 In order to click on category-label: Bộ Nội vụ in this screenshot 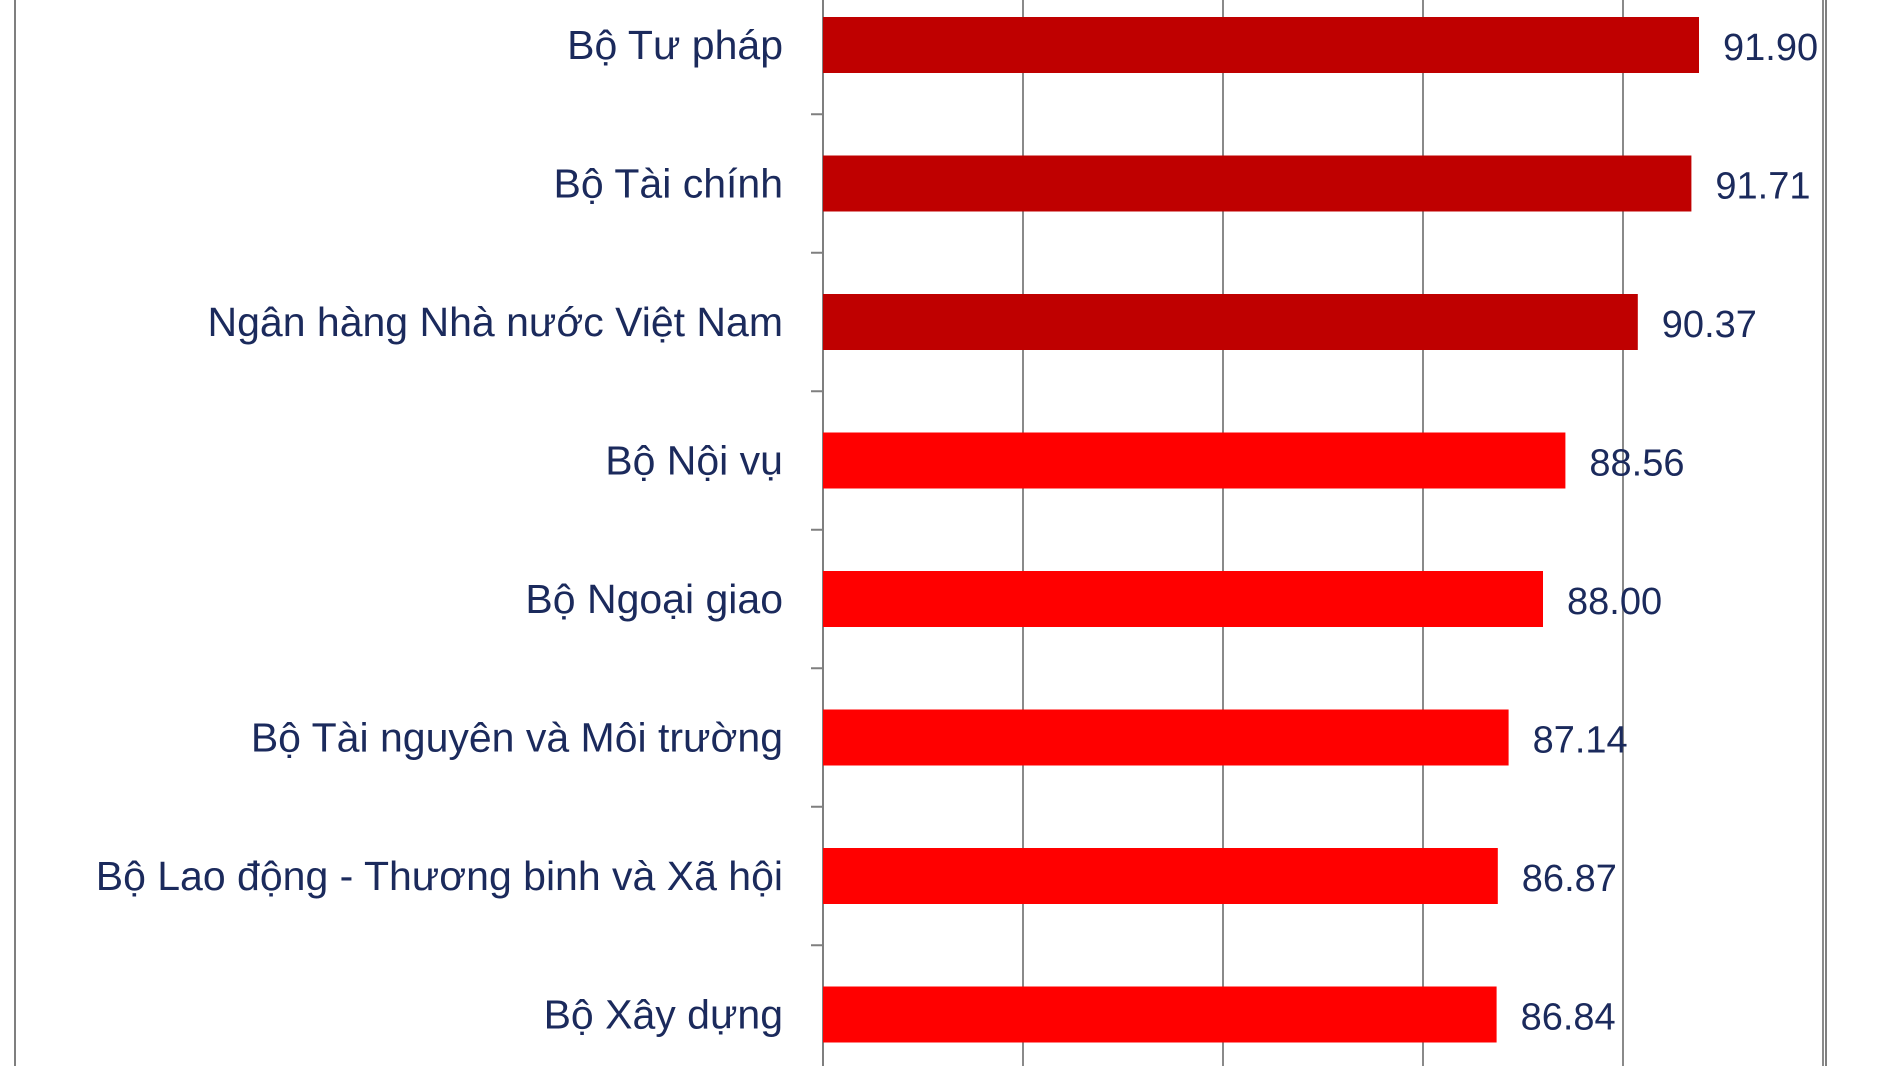, I will do `click(694, 461)`.